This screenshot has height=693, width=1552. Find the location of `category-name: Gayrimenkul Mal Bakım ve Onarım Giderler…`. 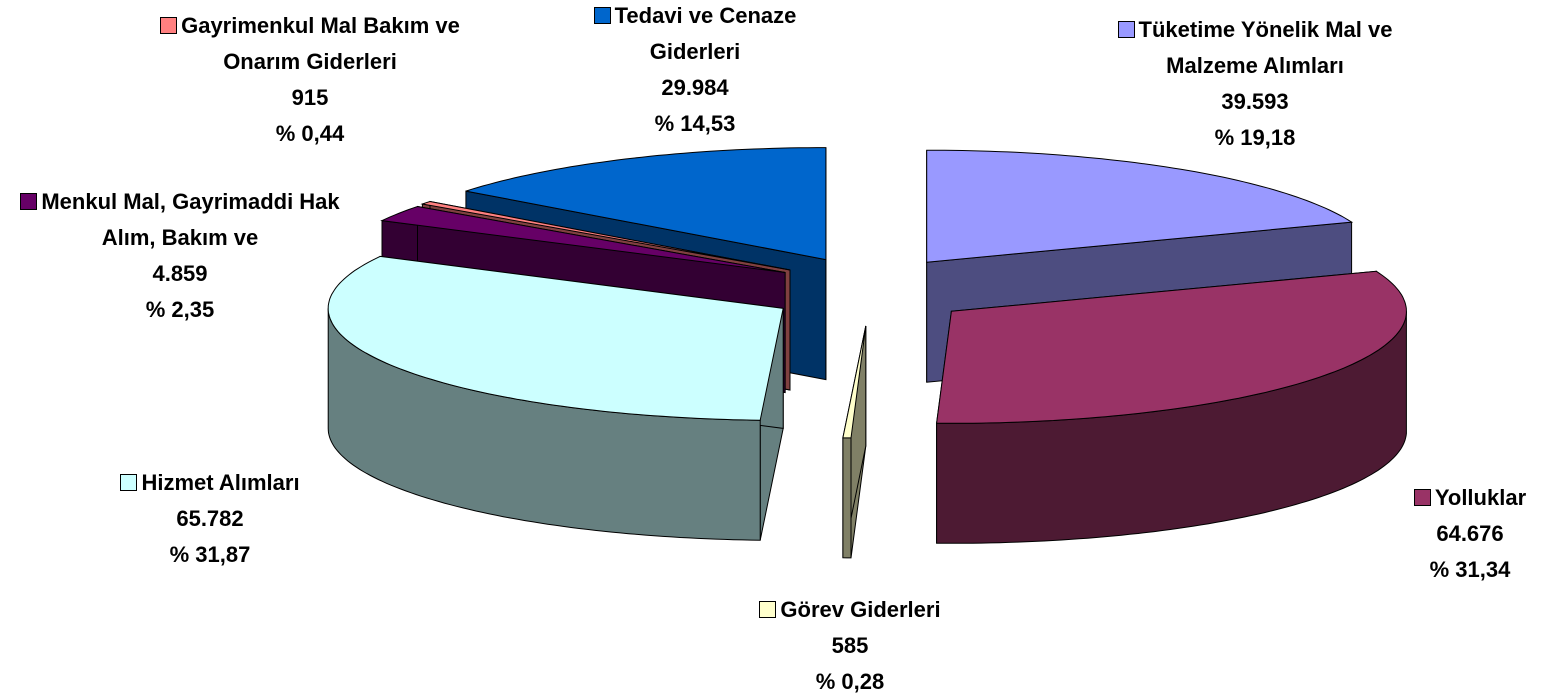

category-name: Gayrimenkul Mal Bakım ve Onarım Giderler… is located at coordinates (320, 43).